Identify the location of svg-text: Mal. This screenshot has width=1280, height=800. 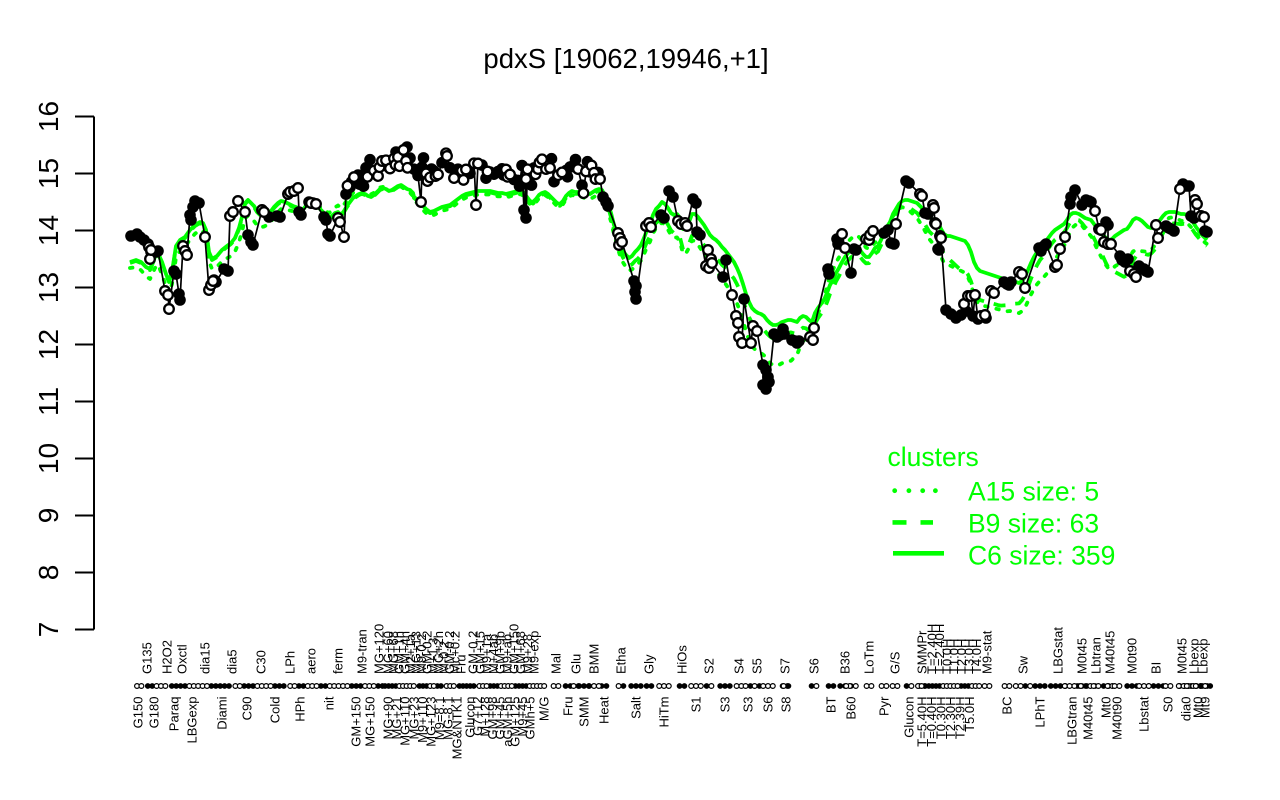
(556, 663).